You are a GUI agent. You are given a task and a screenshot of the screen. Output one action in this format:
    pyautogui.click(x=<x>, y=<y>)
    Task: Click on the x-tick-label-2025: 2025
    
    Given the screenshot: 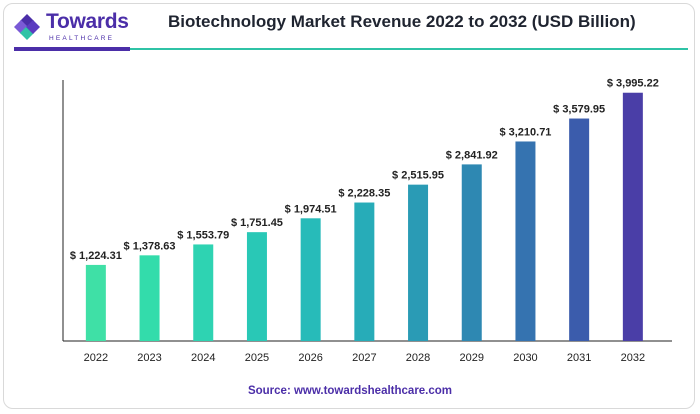 What is the action you would take?
    pyautogui.click(x=257, y=358)
    